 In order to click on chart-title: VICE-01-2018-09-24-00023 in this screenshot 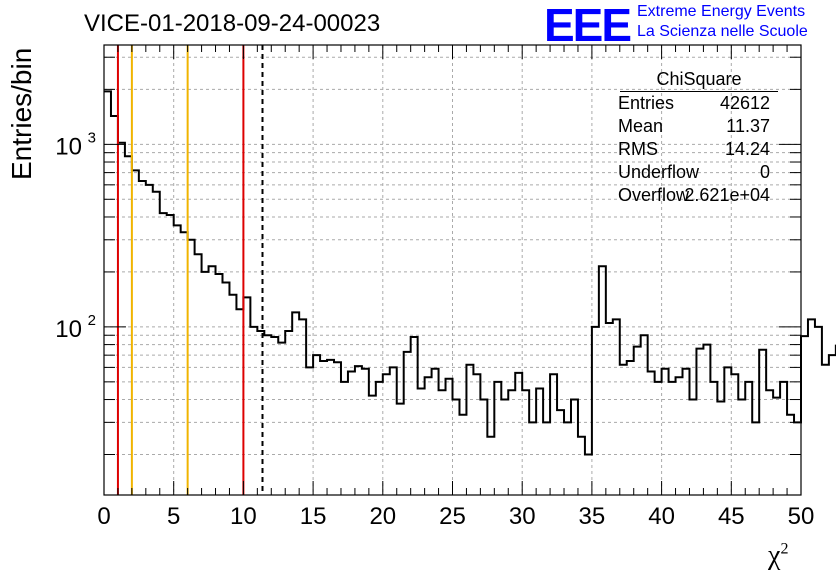, I will do `click(232, 23)`.